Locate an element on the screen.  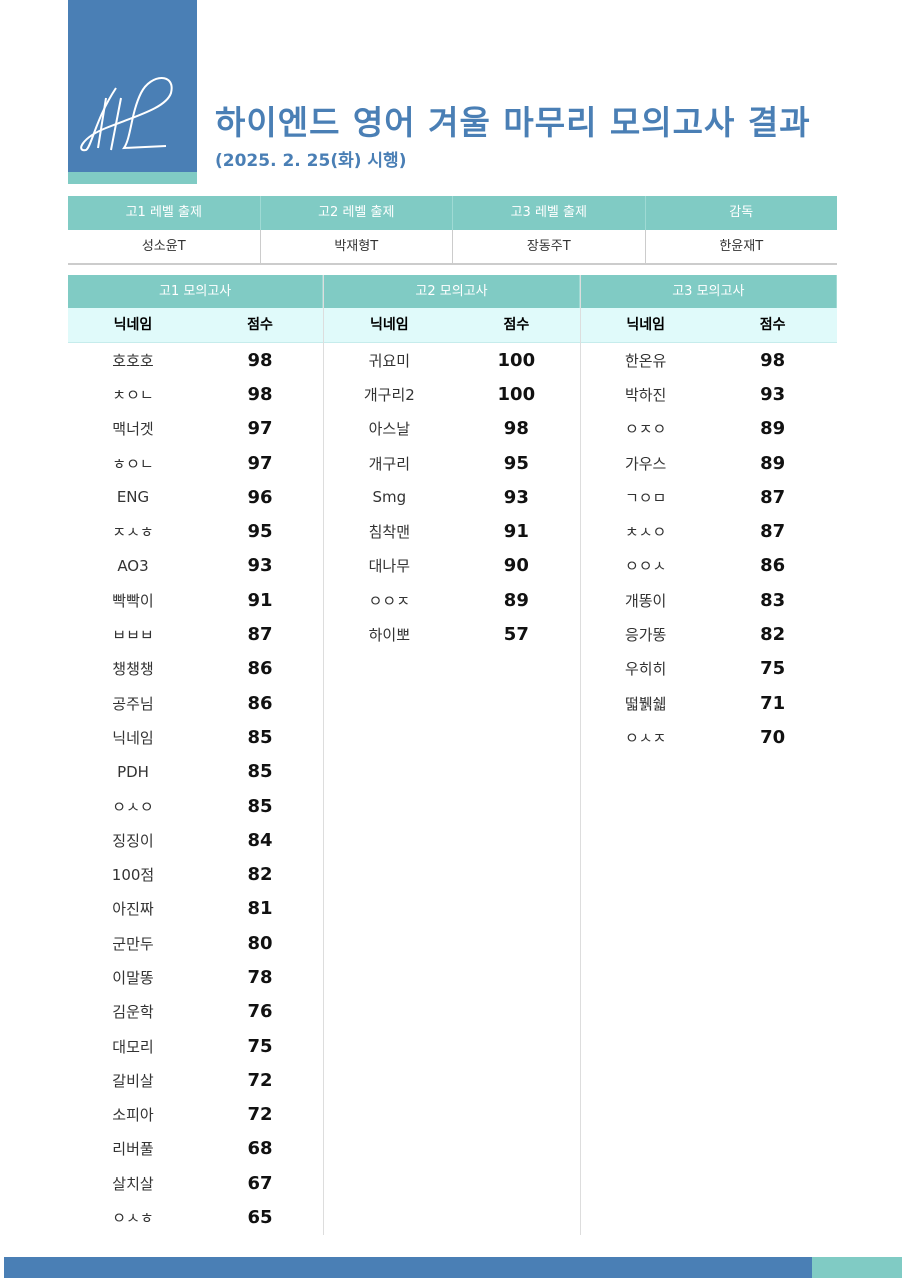
nickname: 개똥이 is located at coordinates (645, 600).